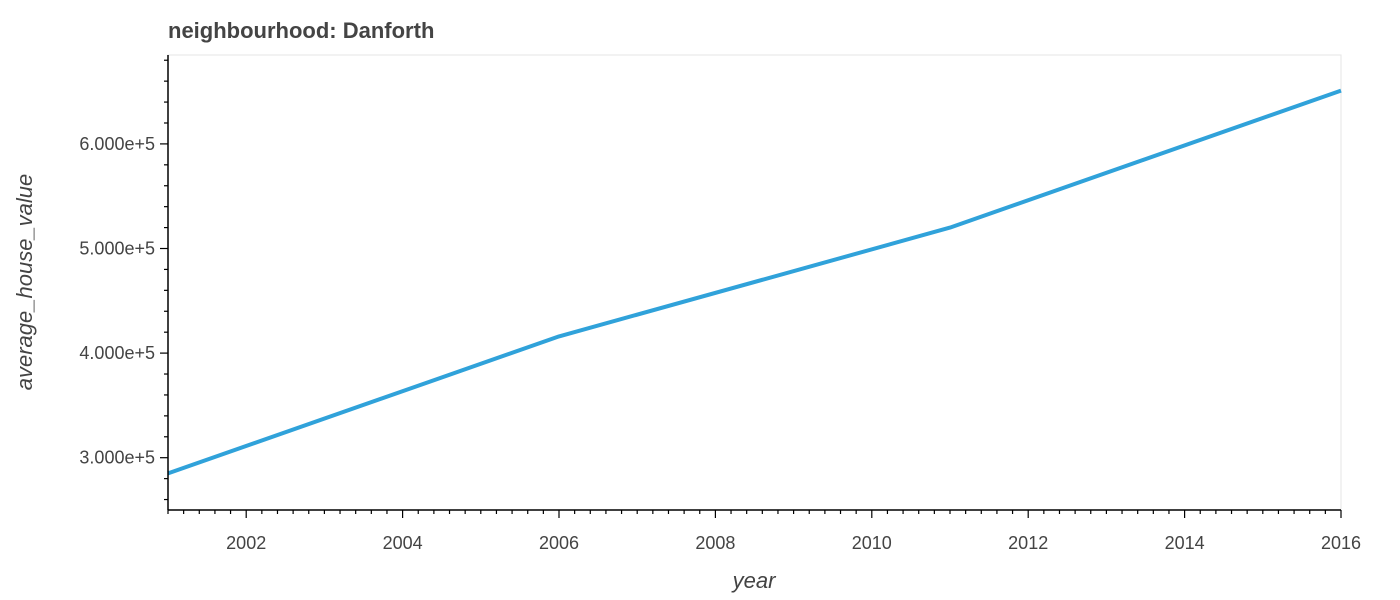 The width and height of the screenshot is (1400, 600). Describe the element at coordinates (1341, 543) in the screenshot. I see `x-tick-label: 2016` at that location.